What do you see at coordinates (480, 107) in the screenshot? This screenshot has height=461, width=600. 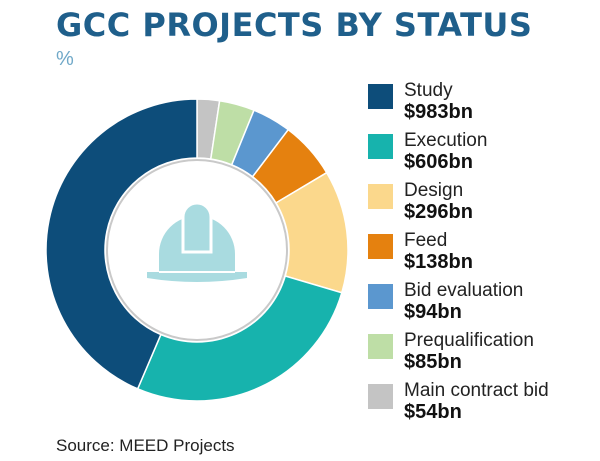 I see `legend-item: Study $983bn` at bounding box center [480, 107].